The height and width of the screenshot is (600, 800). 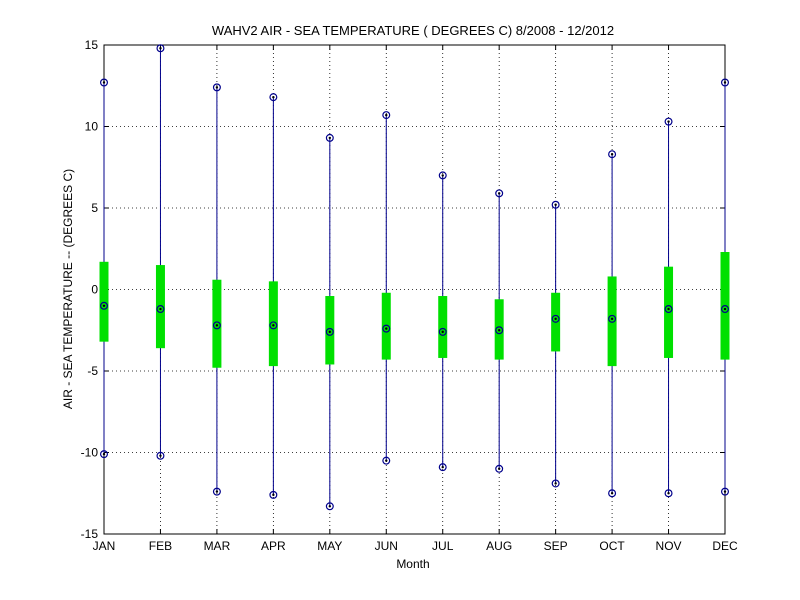 What do you see at coordinates (94, 208) in the screenshot?
I see `y-tick-label: 5` at bounding box center [94, 208].